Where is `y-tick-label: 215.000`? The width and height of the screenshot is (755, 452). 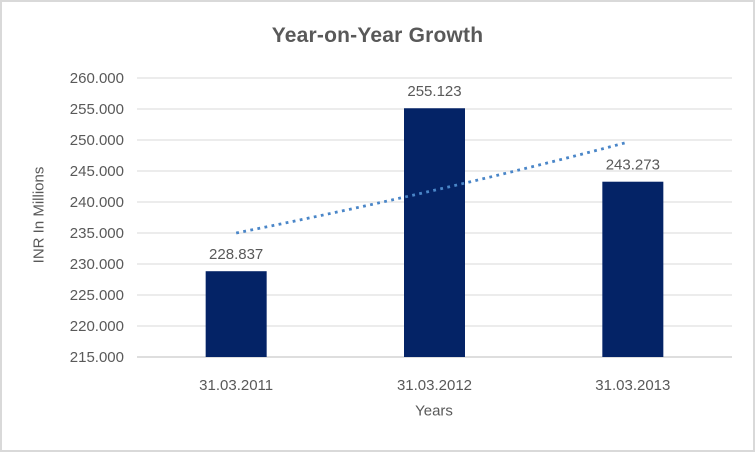 y-tick-label: 215.000 is located at coordinates (97, 357).